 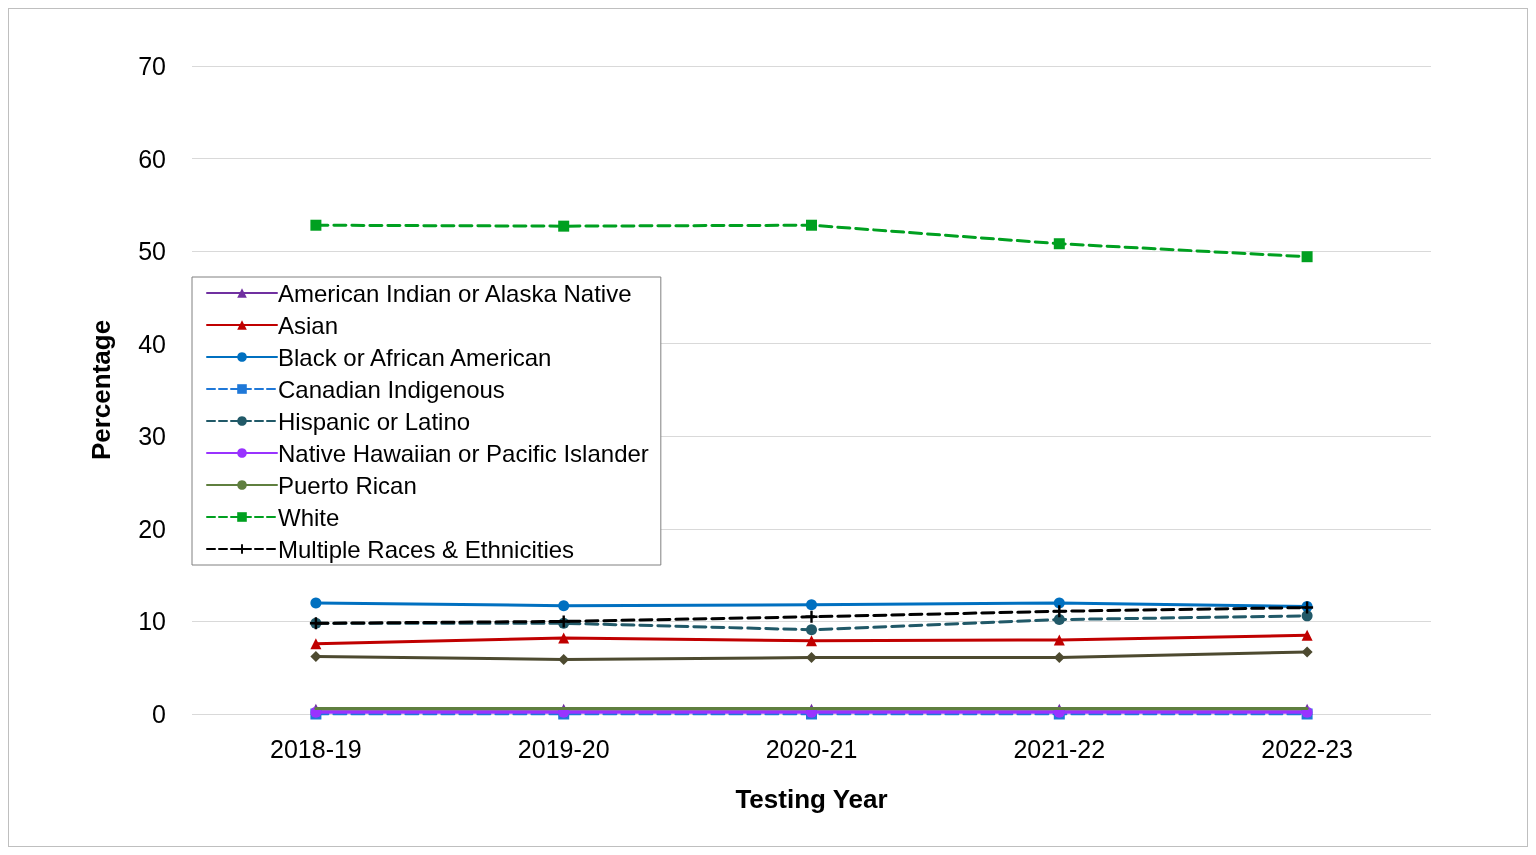 I want to click on legend-label: White, so click(x=309, y=517).